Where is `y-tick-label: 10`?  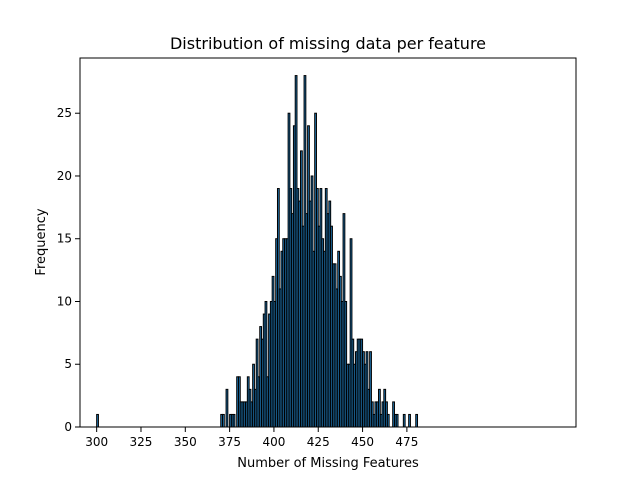
y-tick-label: 10 is located at coordinates (64, 301).